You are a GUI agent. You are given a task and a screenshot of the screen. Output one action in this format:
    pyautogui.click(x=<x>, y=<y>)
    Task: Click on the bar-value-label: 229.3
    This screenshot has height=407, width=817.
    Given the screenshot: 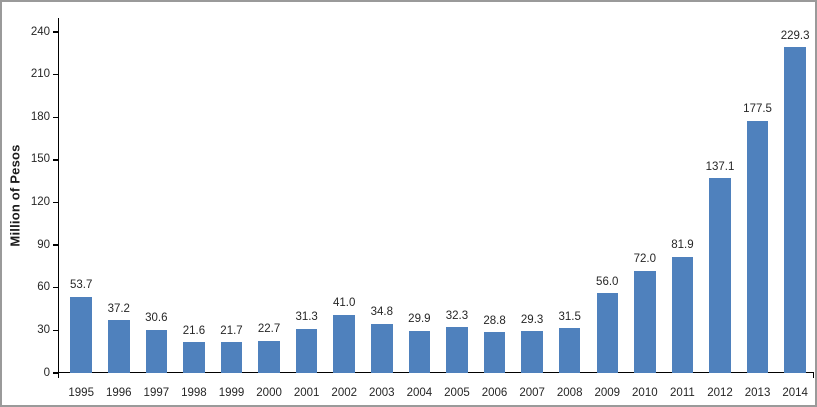 What is the action you would take?
    pyautogui.click(x=795, y=35)
    